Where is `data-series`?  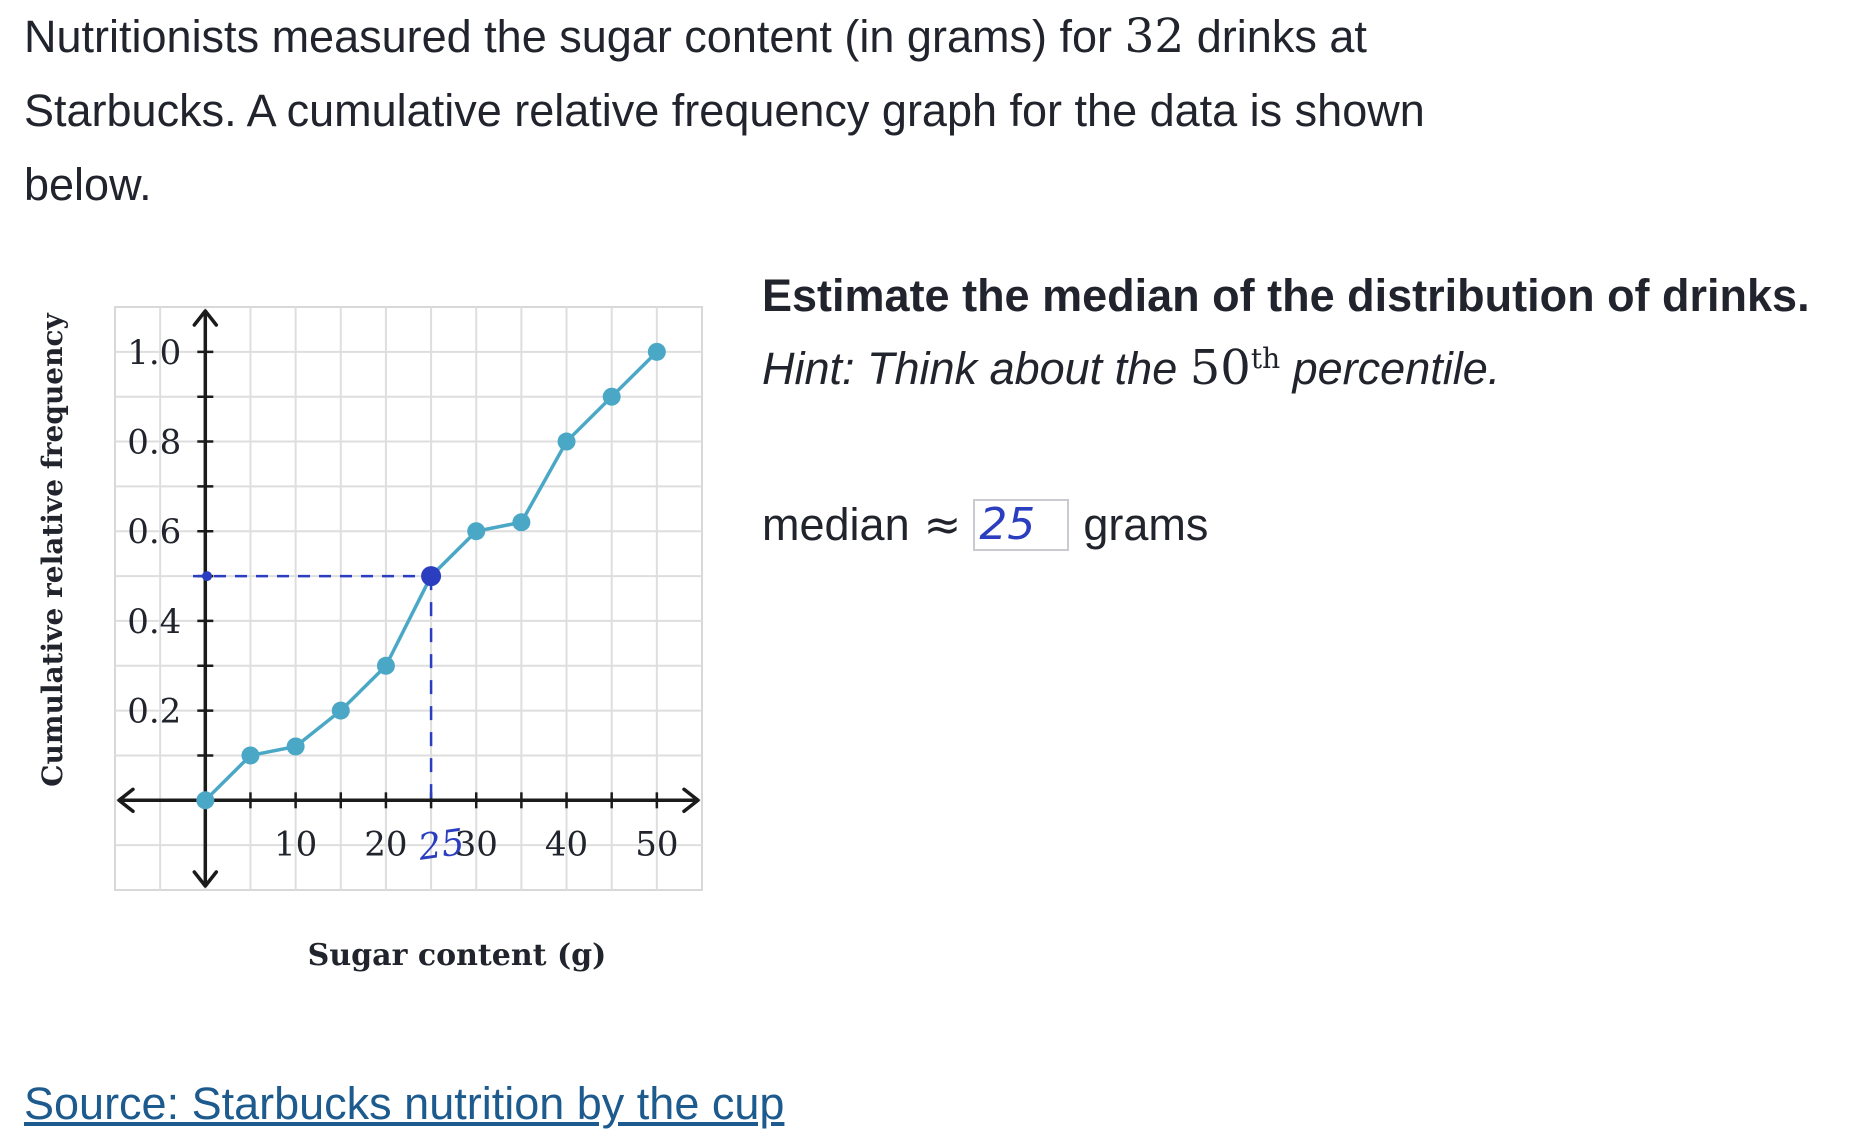 data-series is located at coordinates (431, 576).